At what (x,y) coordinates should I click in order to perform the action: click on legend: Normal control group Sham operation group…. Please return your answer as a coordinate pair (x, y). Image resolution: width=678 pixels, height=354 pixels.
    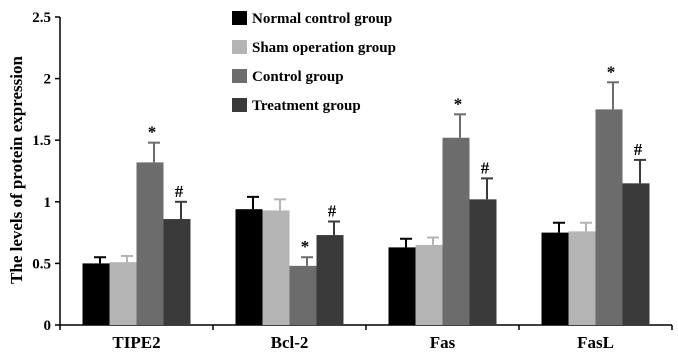
    Looking at the image, I should click on (314, 62).